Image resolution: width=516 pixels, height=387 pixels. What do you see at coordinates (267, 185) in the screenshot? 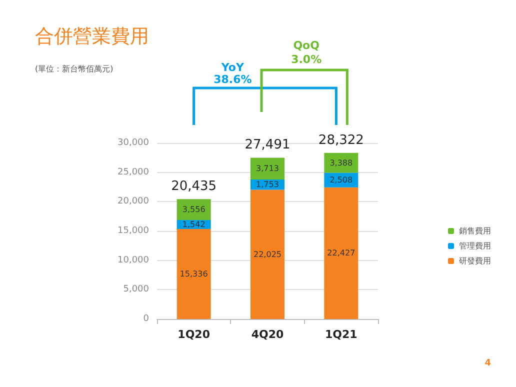
I see `data-label: 1,753` at bounding box center [267, 185].